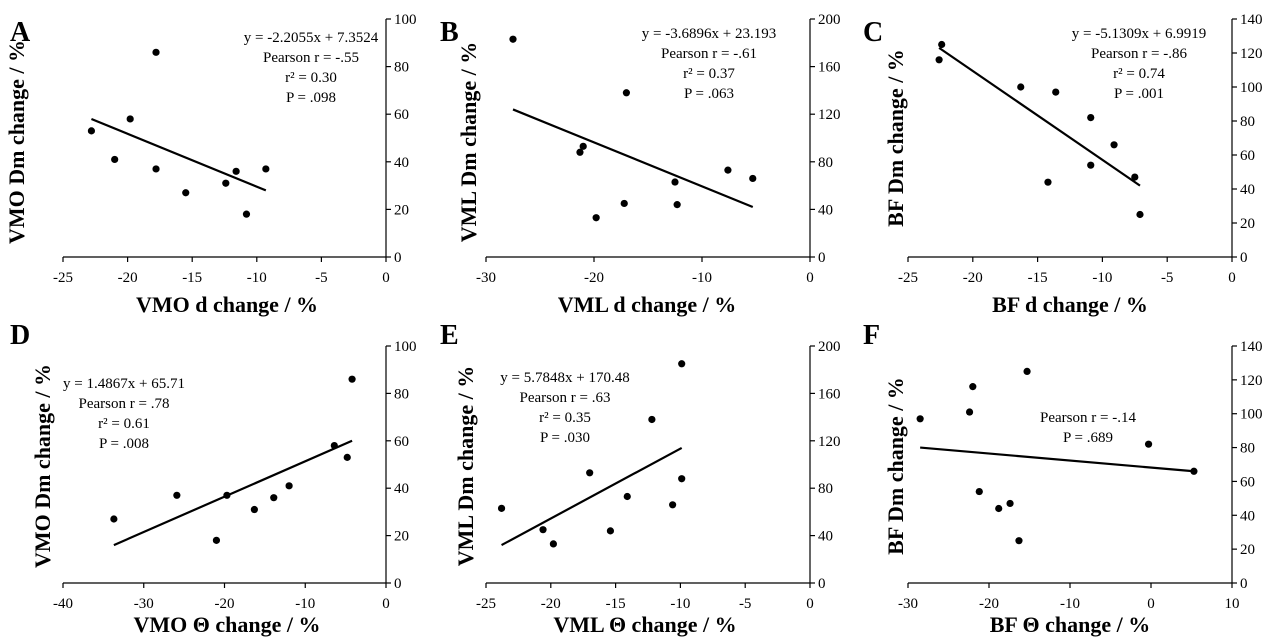 The width and height of the screenshot is (1278, 638). I want to click on annotation-line: y = -2.2055x + 7.3524, so click(311, 38).